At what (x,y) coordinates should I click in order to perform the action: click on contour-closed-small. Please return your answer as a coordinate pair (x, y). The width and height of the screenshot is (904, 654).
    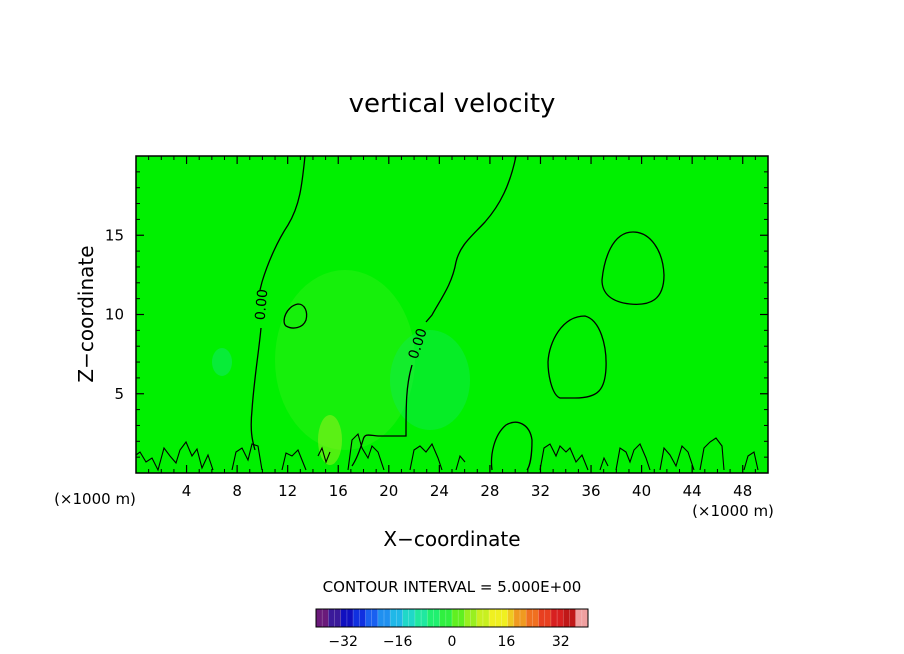
    Looking at the image, I should click on (295, 316).